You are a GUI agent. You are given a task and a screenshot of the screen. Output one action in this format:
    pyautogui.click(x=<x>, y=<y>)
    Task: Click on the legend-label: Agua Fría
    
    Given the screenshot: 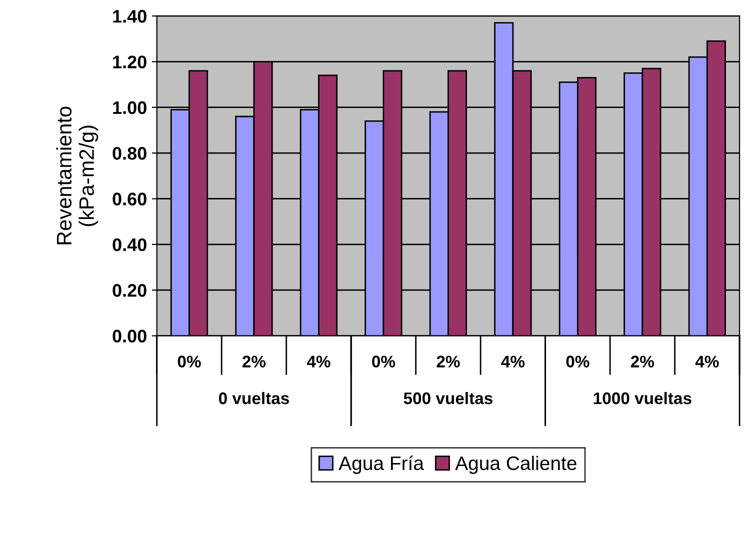 What is the action you would take?
    pyautogui.click(x=381, y=465)
    